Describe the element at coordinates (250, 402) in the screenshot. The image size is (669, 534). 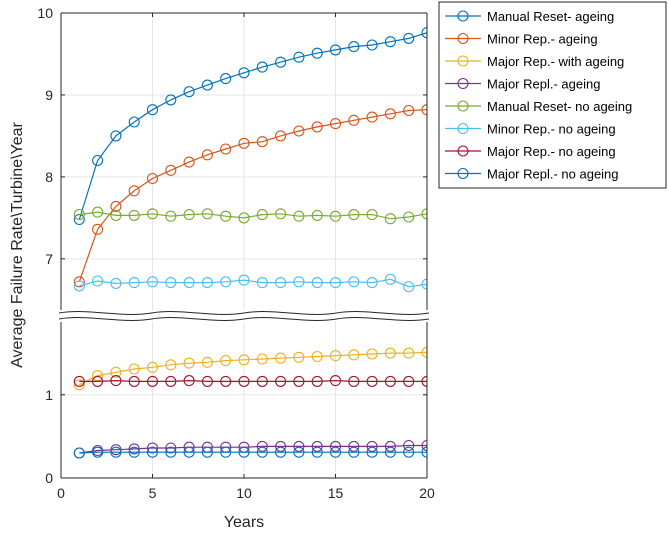
I see `series-lower-panel` at that location.